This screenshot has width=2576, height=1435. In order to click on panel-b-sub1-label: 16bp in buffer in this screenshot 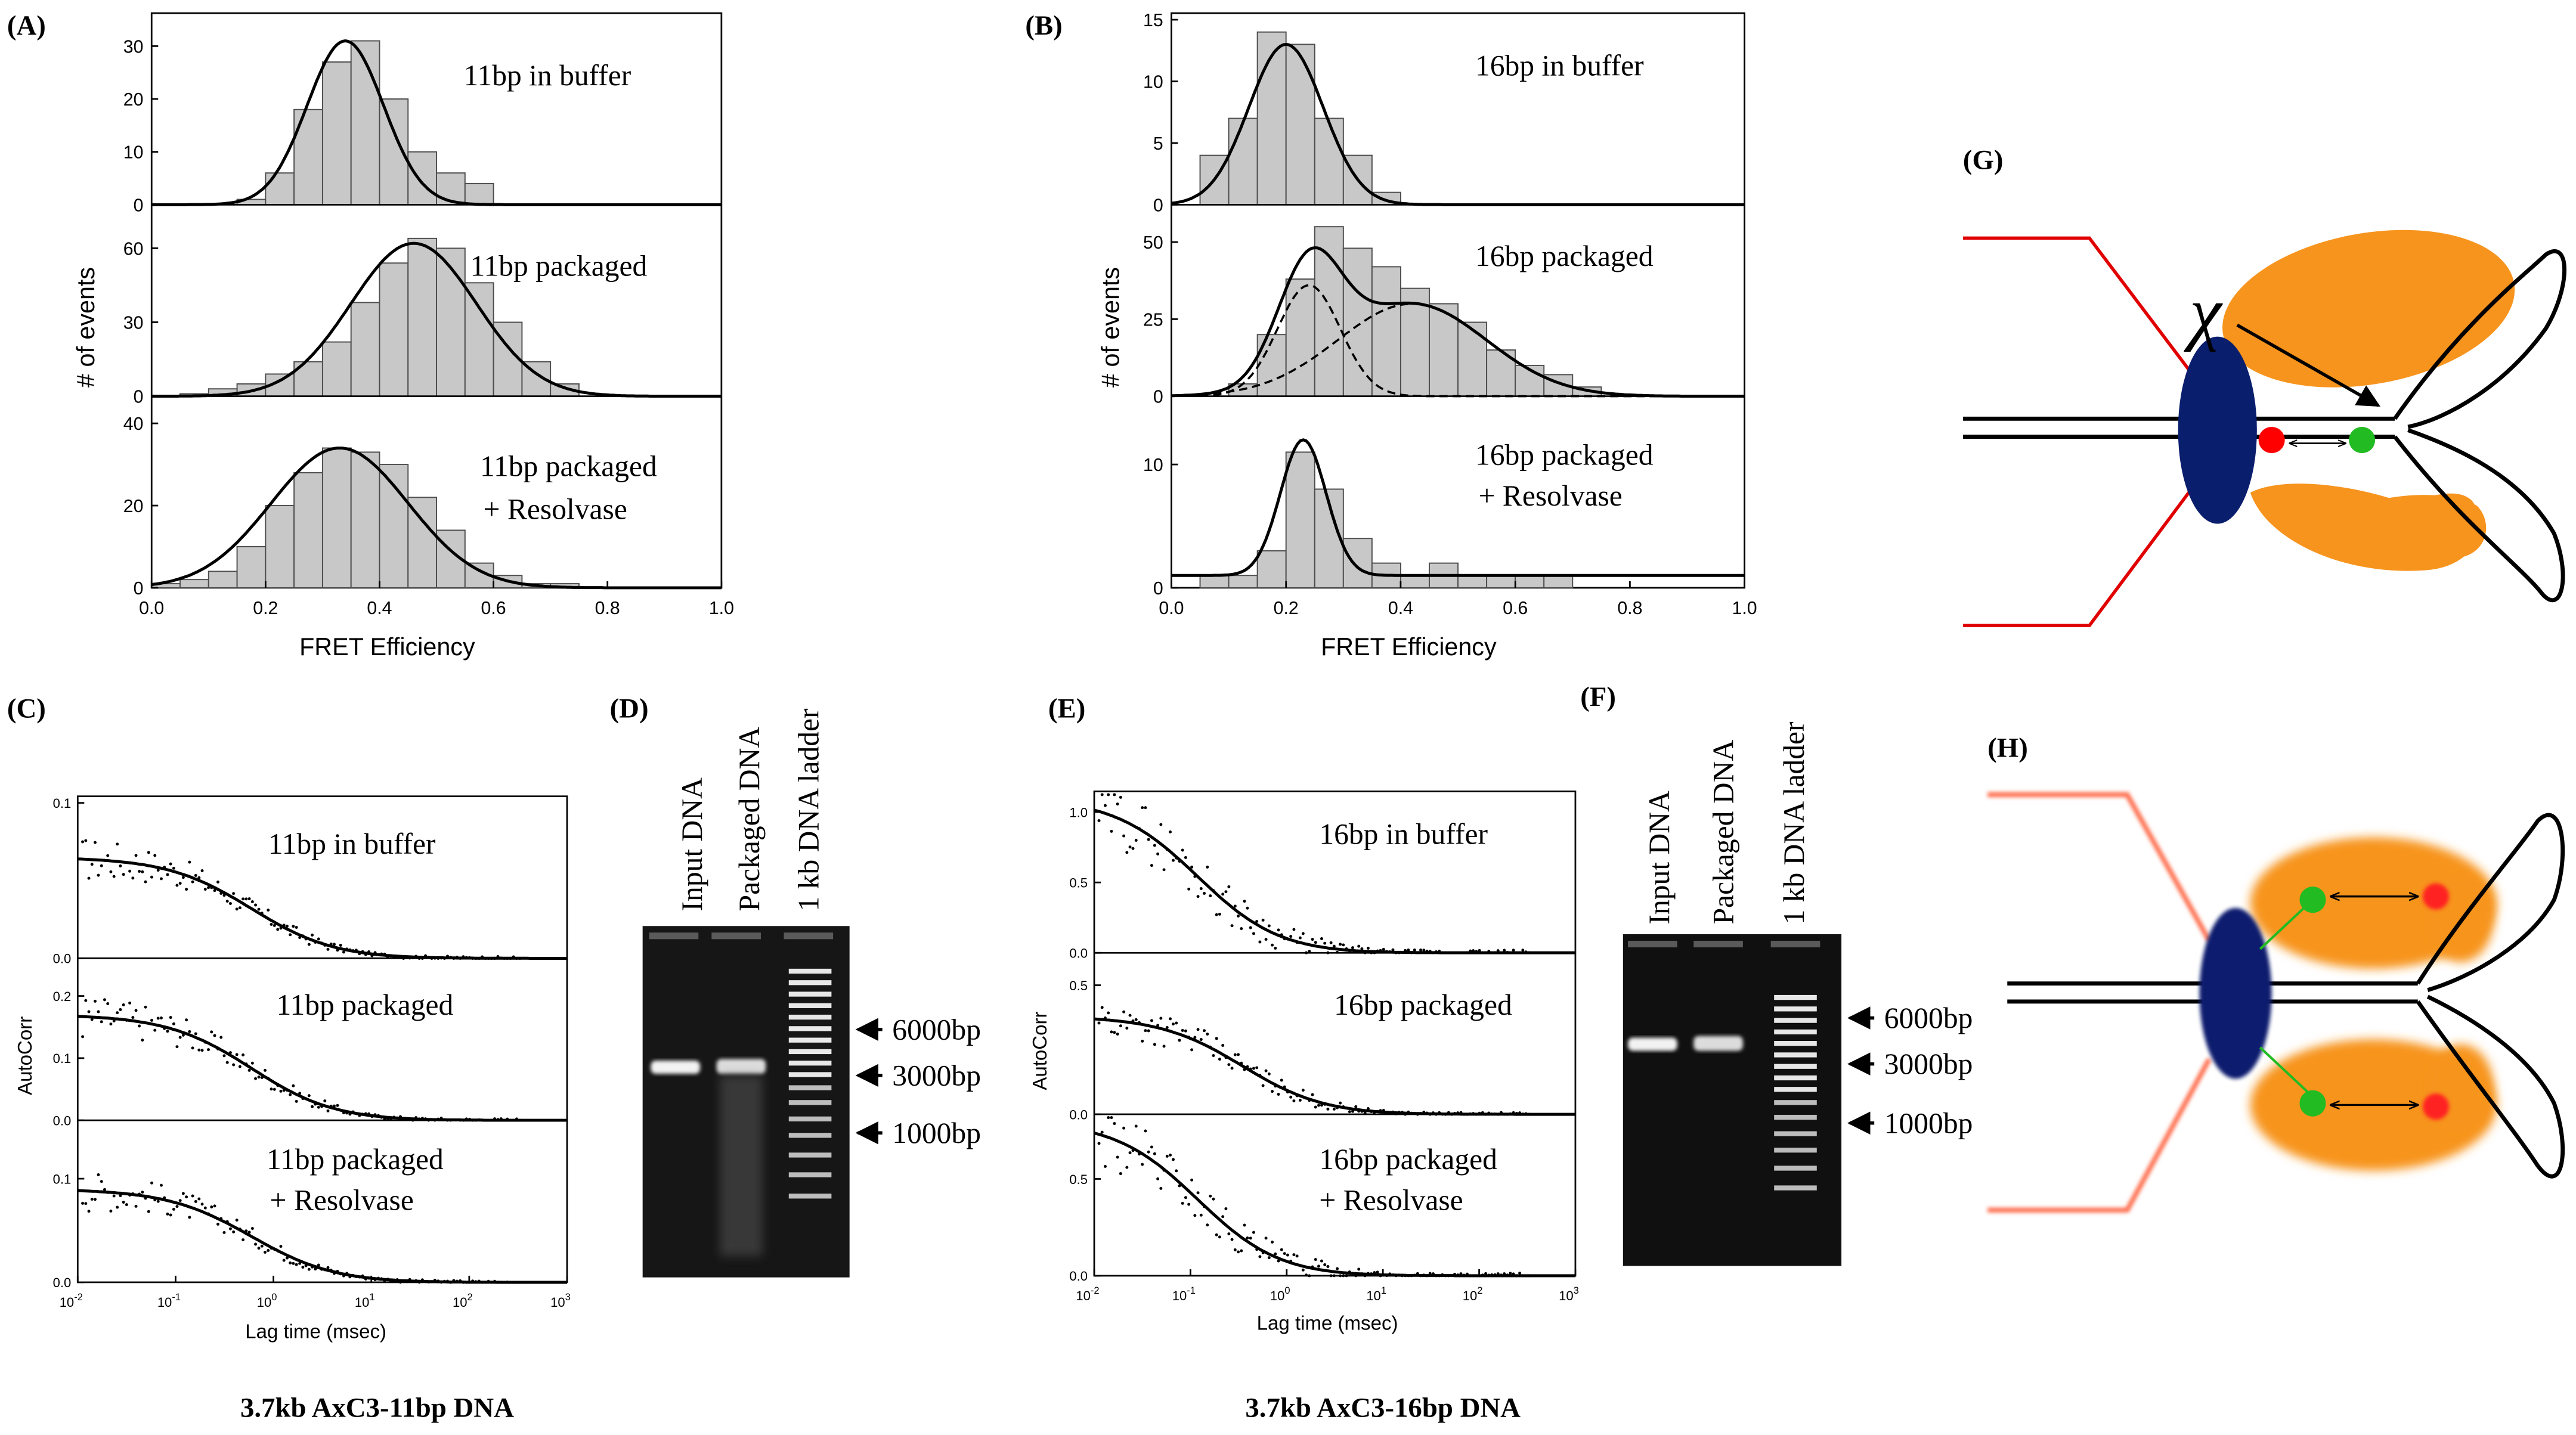, I will do `click(1560, 65)`.